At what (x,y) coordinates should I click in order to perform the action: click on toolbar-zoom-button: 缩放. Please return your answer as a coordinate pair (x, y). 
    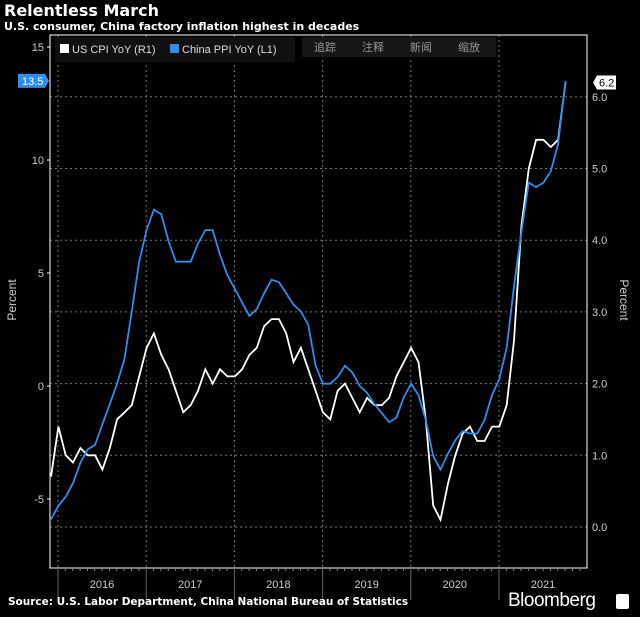
    Looking at the image, I should click on (469, 47).